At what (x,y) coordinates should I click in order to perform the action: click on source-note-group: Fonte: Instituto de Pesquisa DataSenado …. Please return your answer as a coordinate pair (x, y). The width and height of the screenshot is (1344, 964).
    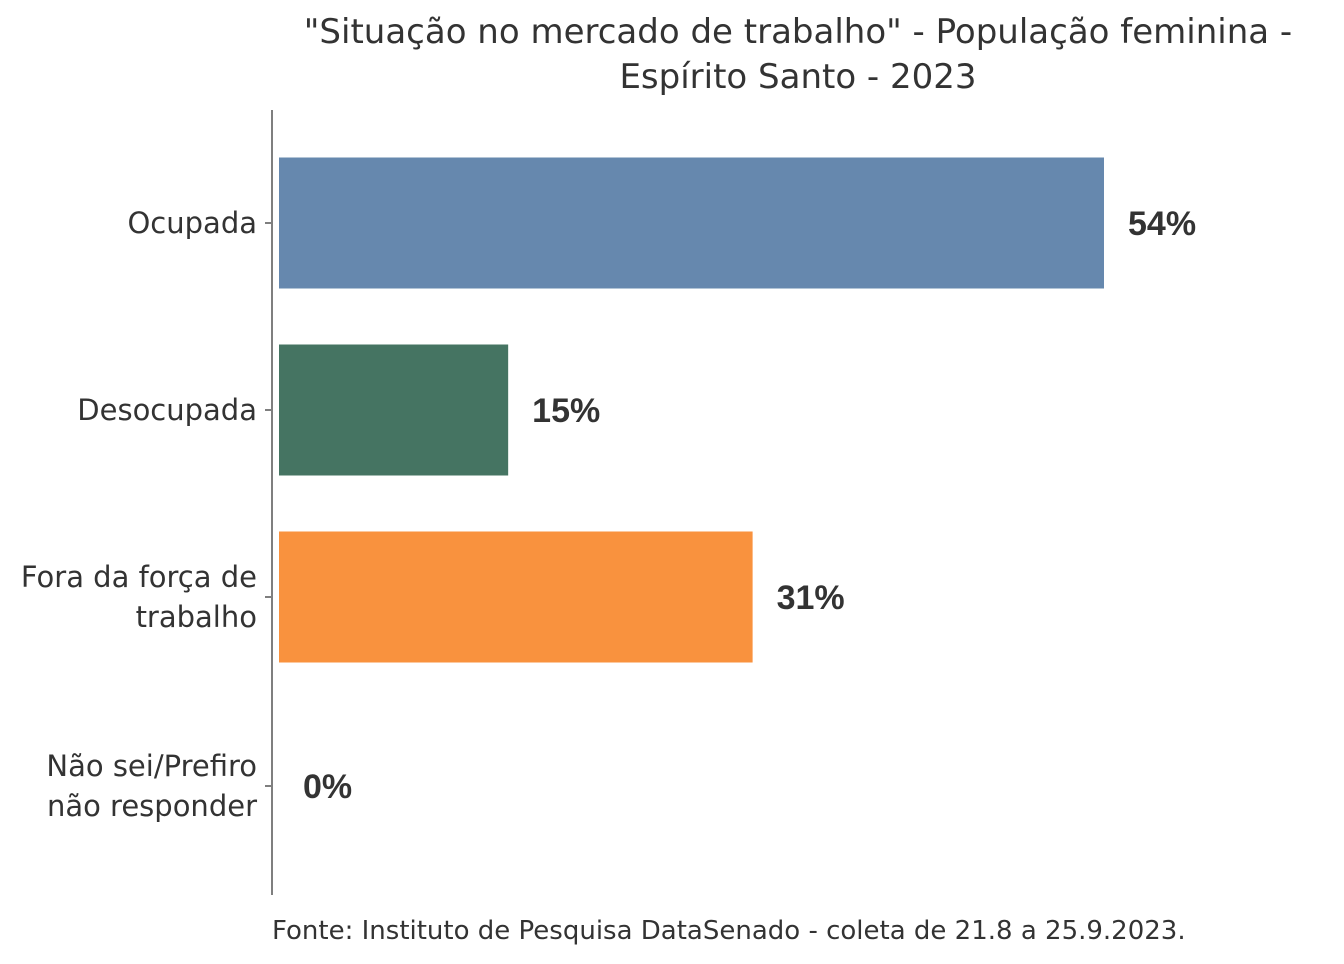
    Looking at the image, I should click on (729, 931).